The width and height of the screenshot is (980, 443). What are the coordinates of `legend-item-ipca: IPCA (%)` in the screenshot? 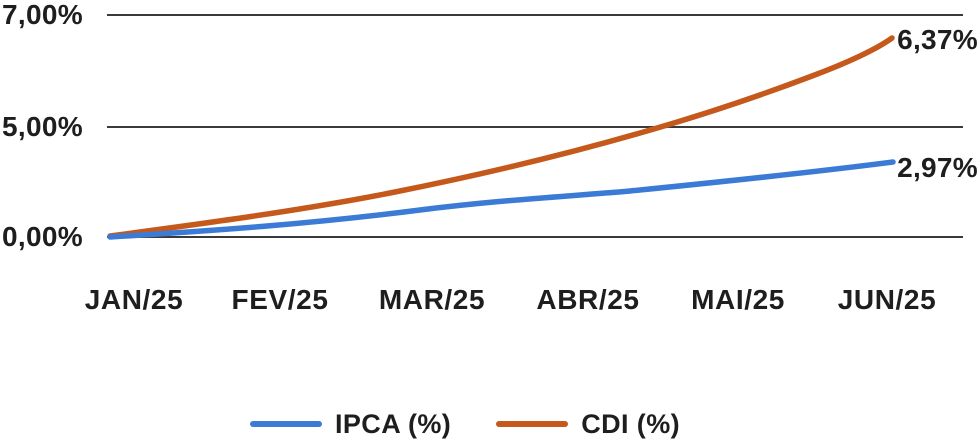 It's located at (350, 424).